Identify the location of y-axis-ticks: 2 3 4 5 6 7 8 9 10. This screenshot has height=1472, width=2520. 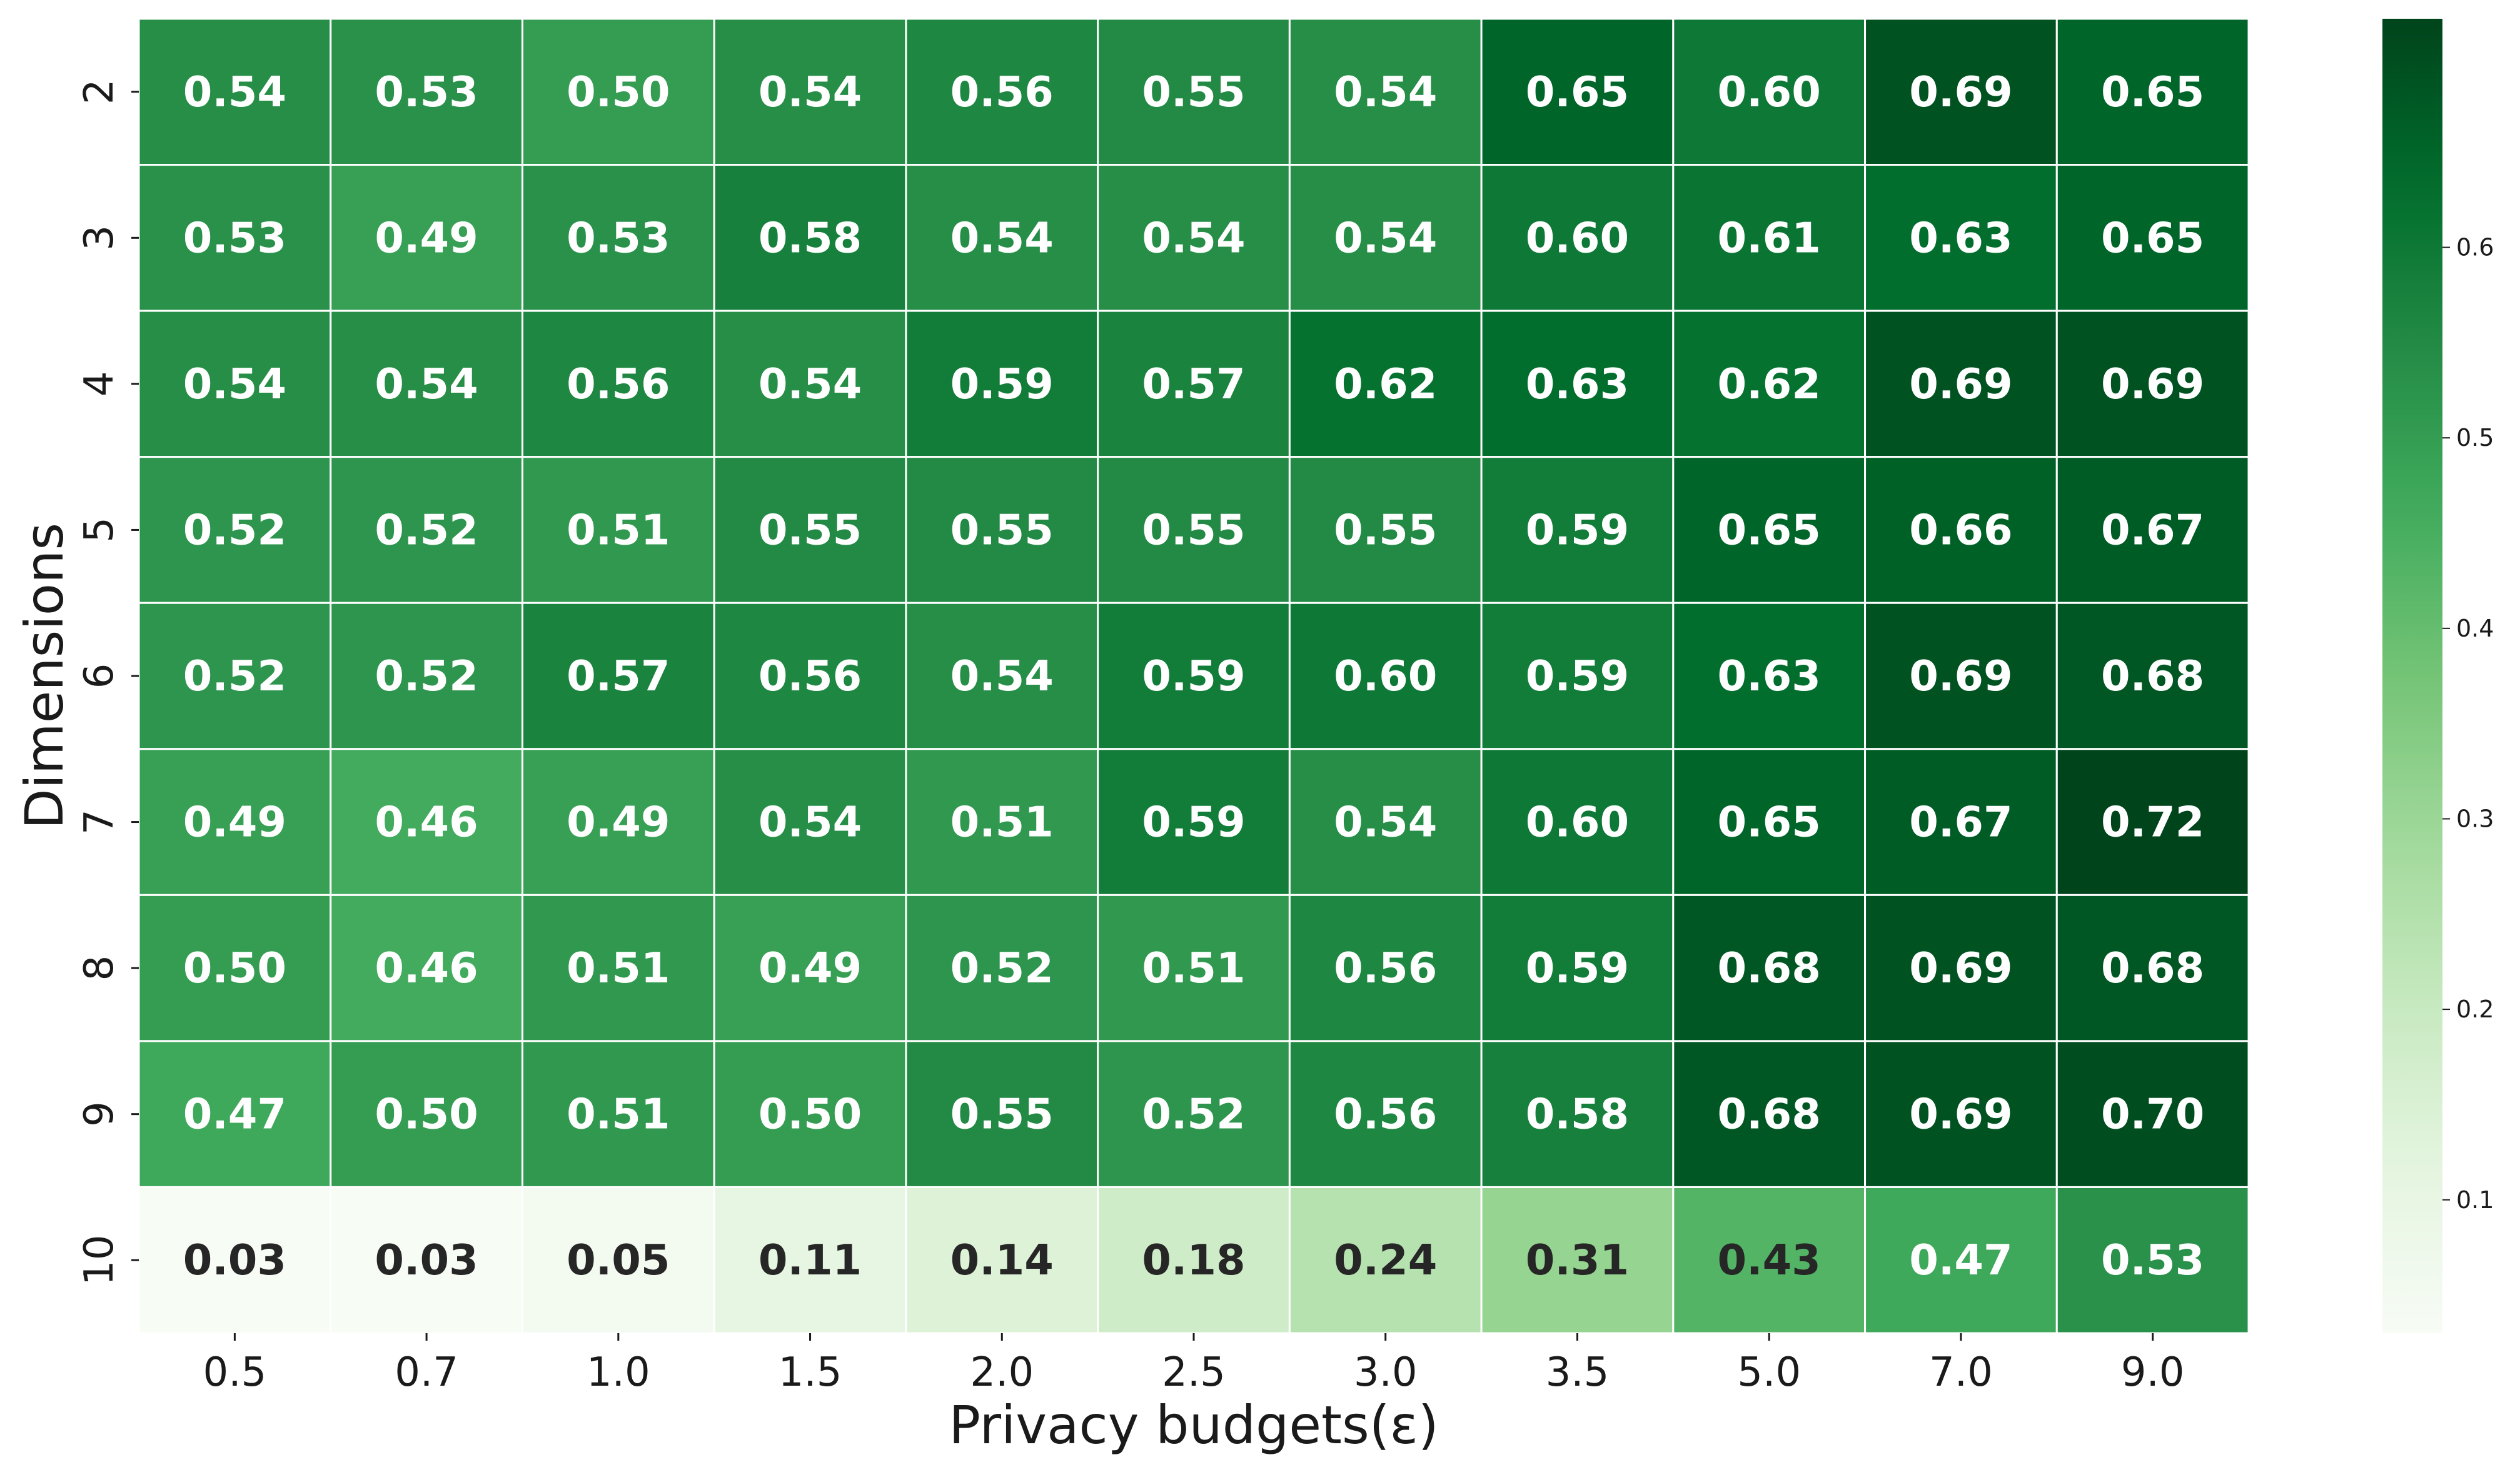
(108, 682).